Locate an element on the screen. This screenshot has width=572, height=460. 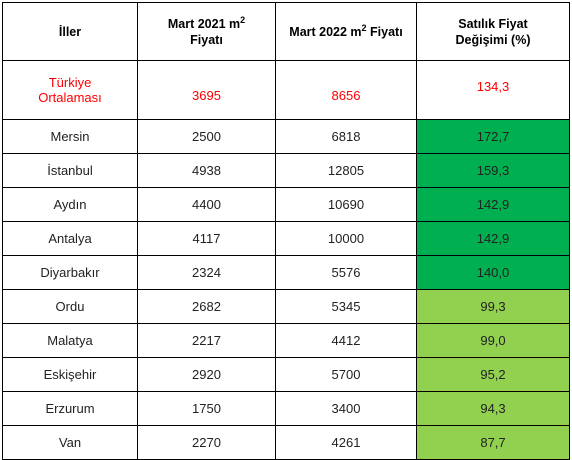
change-cell: 87,7 is located at coordinates (493, 442).